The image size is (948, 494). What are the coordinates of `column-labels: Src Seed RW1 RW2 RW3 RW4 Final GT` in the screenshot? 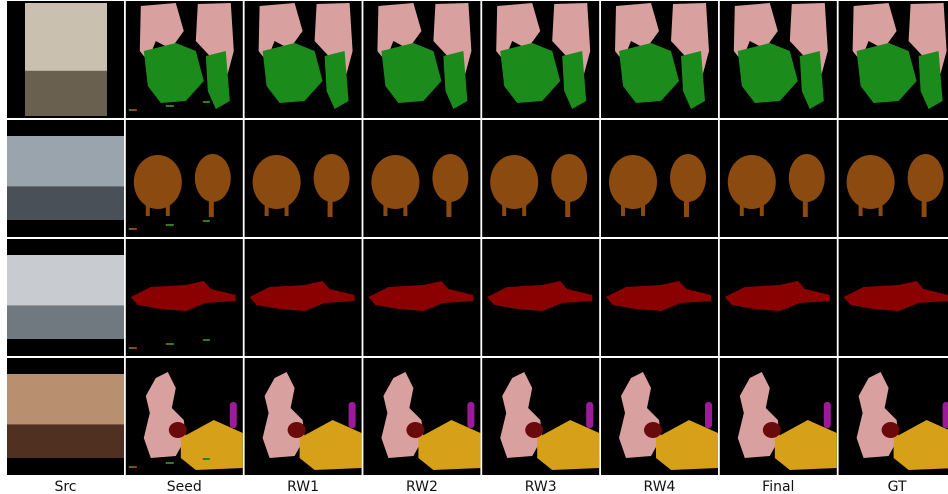 It's located at (480, 486).